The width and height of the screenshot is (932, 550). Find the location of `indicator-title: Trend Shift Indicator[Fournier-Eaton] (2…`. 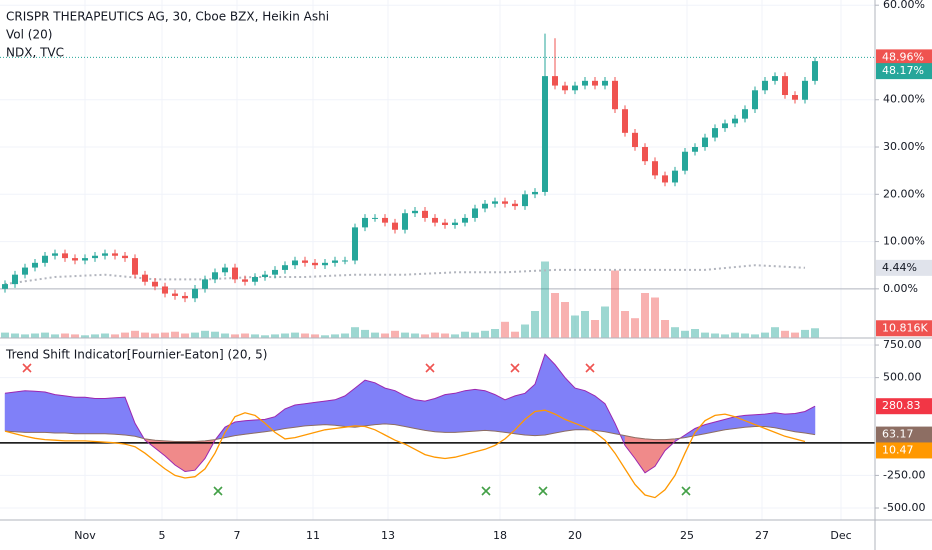

indicator-title: Trend Shift Indicator[Fournier-Eaton] (2… is located at coordinates (136, 355).